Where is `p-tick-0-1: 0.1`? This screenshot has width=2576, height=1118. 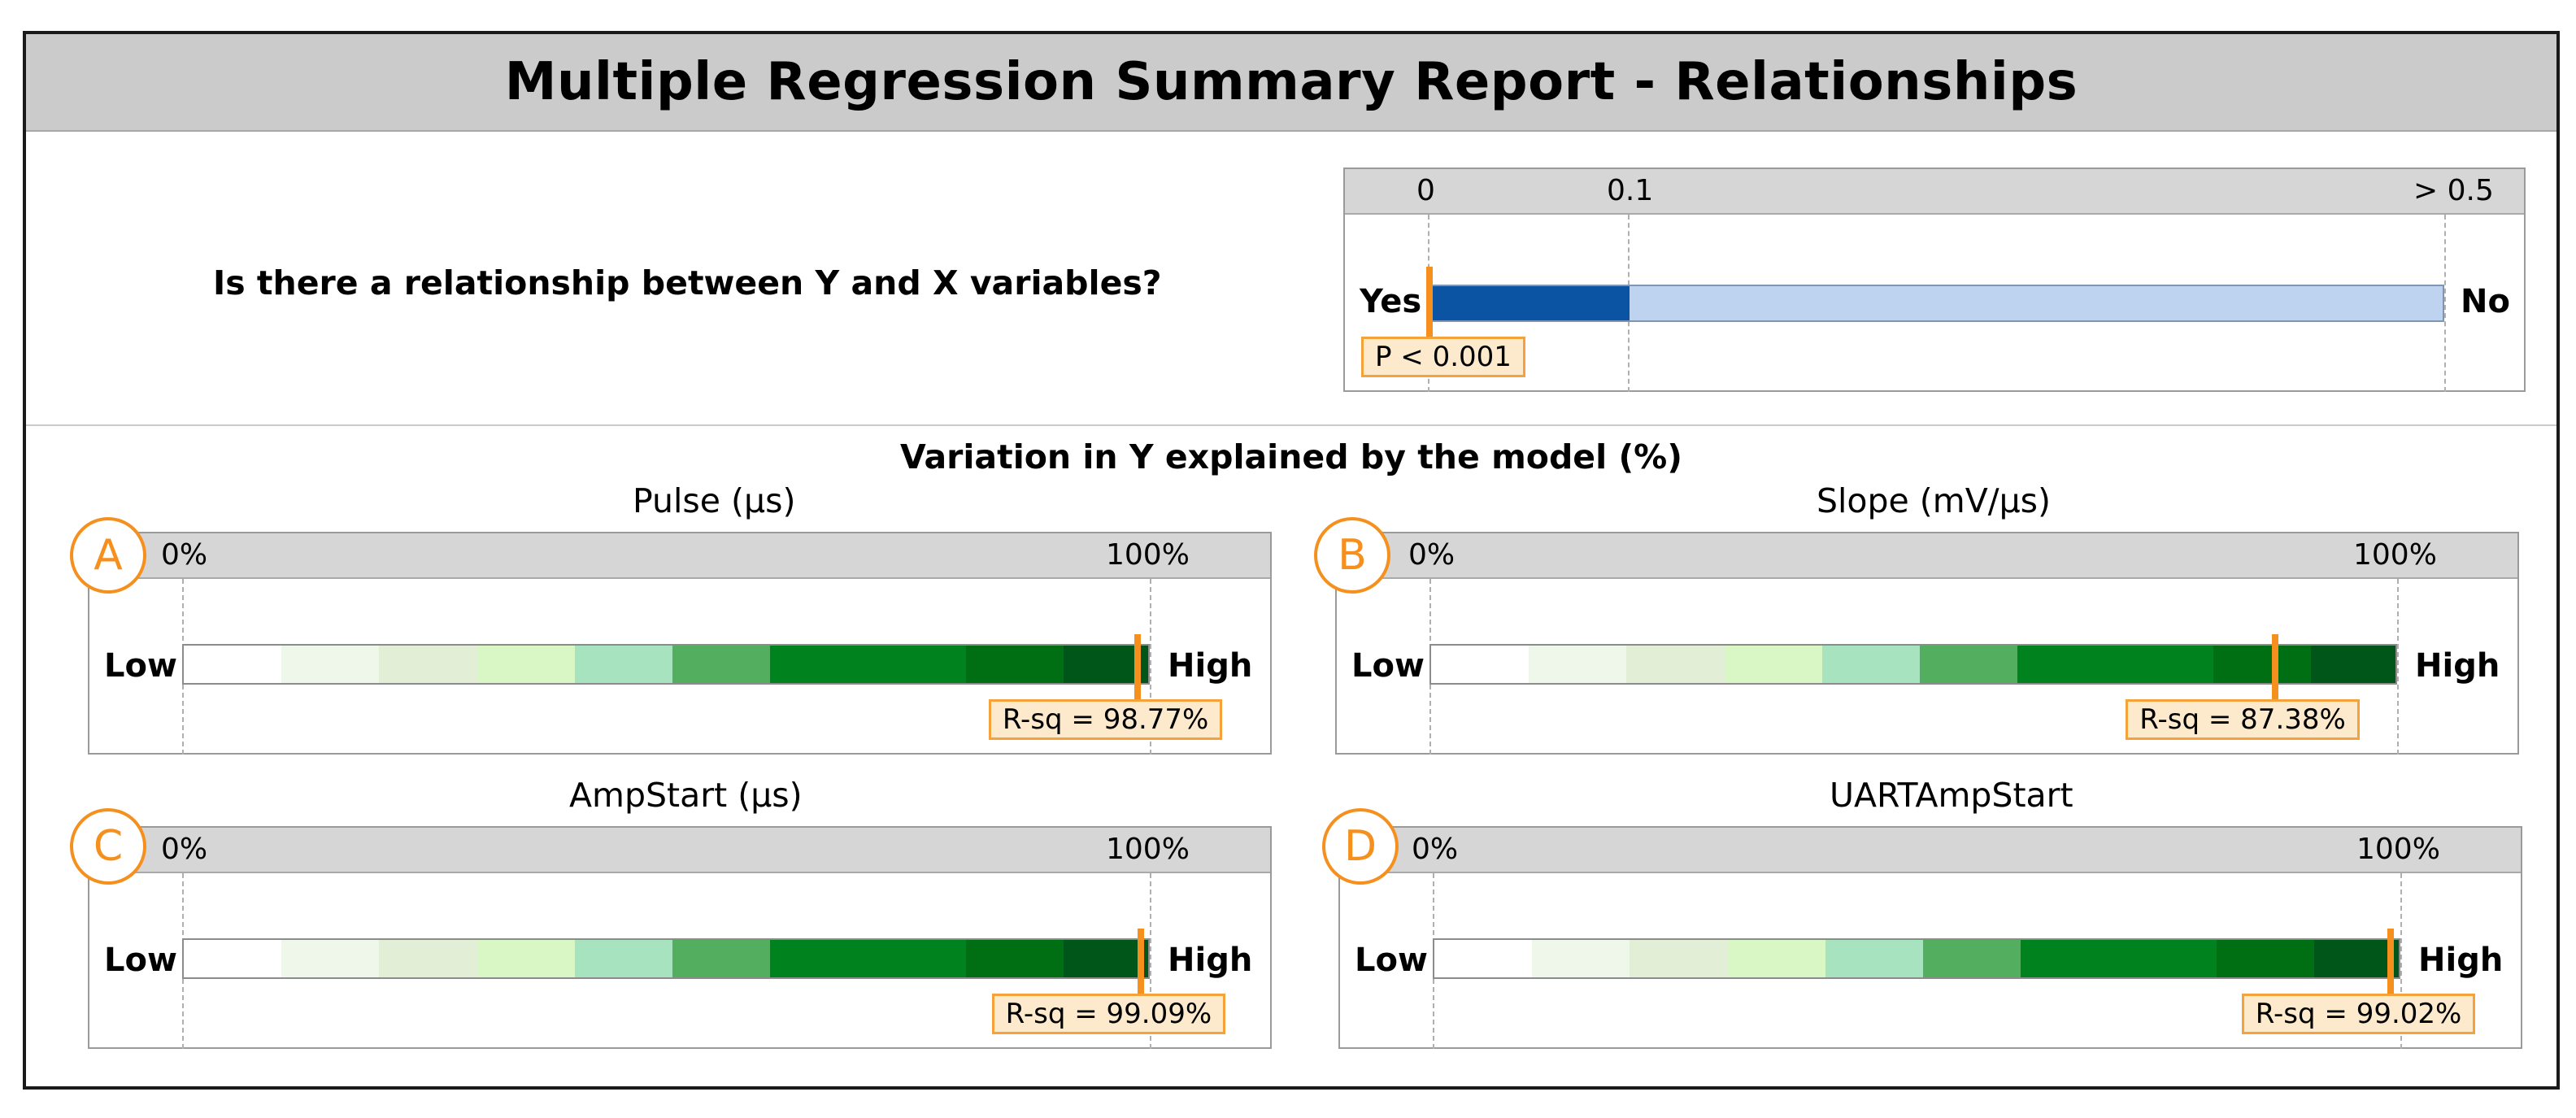
p-tick-0-1: 0.1 is located at coordinates (1631, 190).